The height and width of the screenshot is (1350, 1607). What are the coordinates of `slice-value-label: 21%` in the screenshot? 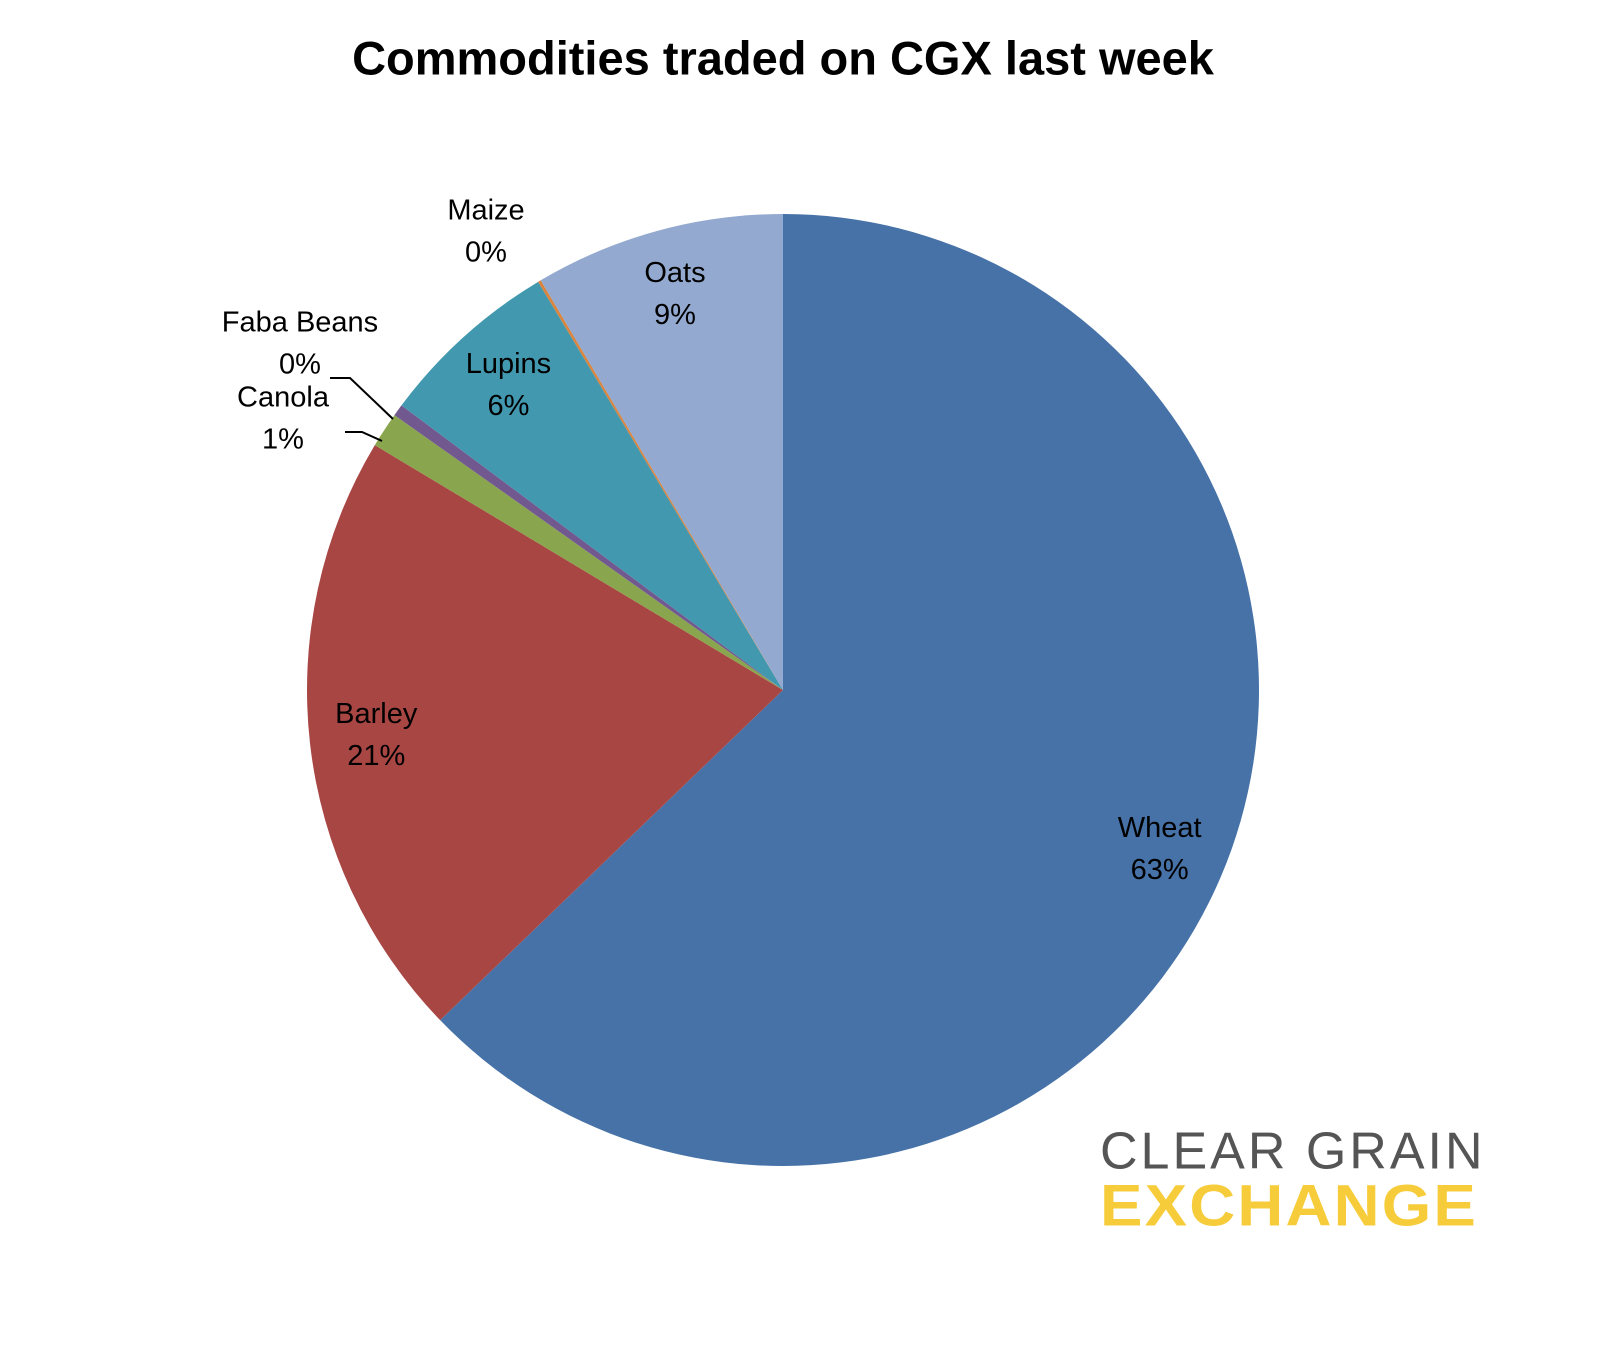 It's located at (376, 756).